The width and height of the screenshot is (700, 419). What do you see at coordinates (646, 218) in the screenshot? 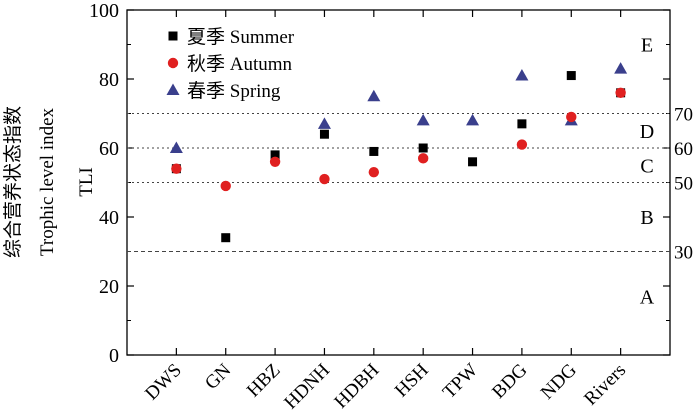
I see `zone-label: B` at bounding box center [646, 218].